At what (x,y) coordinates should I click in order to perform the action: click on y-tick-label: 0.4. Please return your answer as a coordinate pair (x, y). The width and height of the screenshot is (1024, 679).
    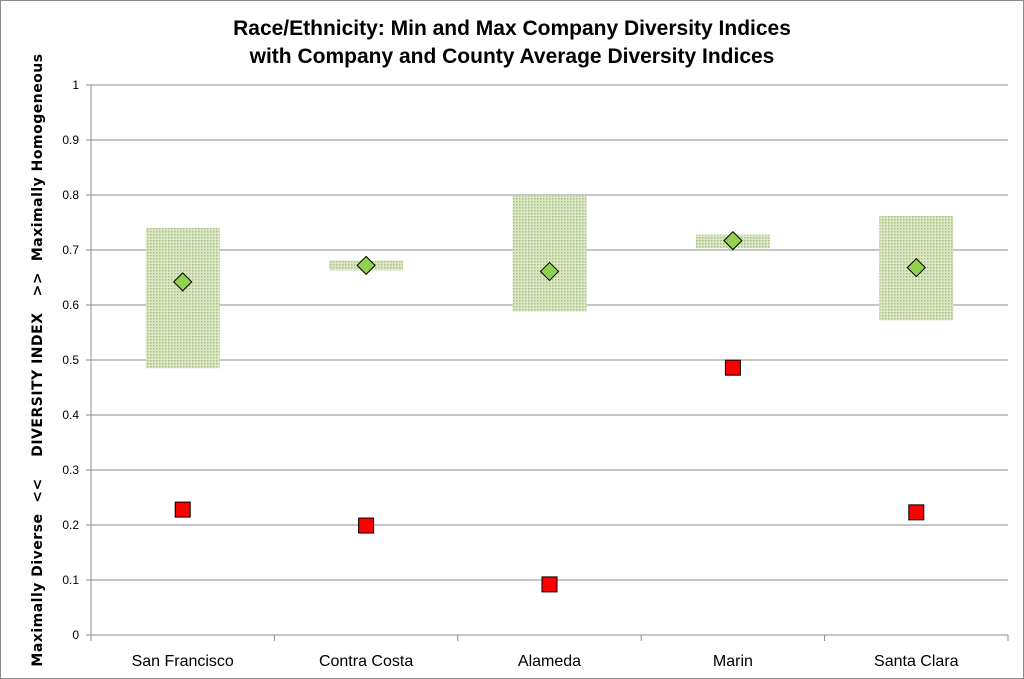
    Looking at the image, I should click on (70, 415).